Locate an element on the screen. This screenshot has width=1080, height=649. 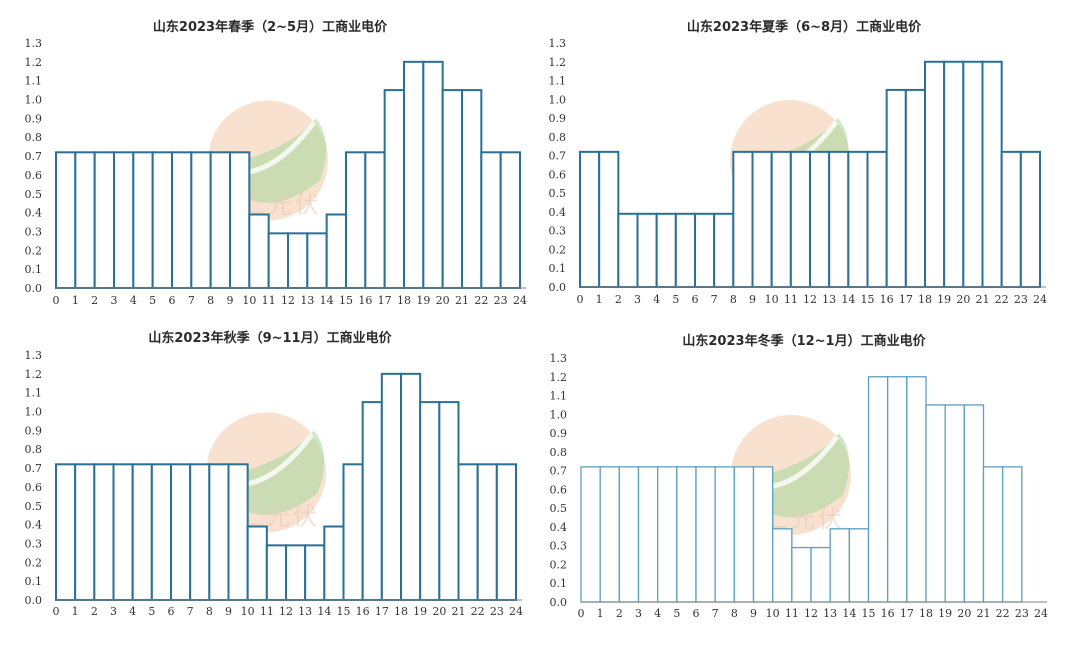
x-tick-label: 7 is located at coordinates (190, 611).